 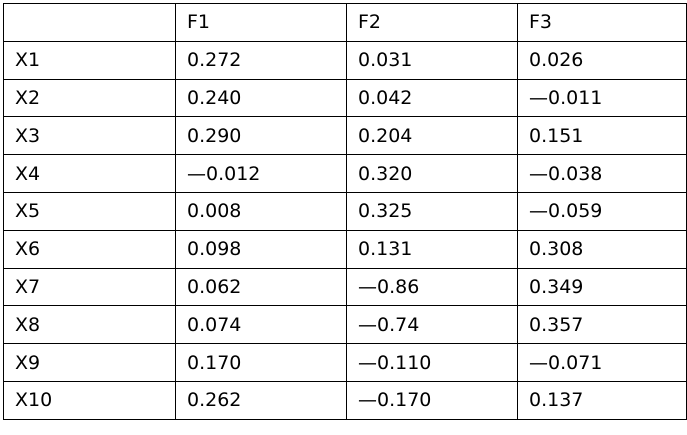 What do you see at coordinates (89, 60) in the screenshot?
I see `row-label: X1` at bounding box center [89, 60].